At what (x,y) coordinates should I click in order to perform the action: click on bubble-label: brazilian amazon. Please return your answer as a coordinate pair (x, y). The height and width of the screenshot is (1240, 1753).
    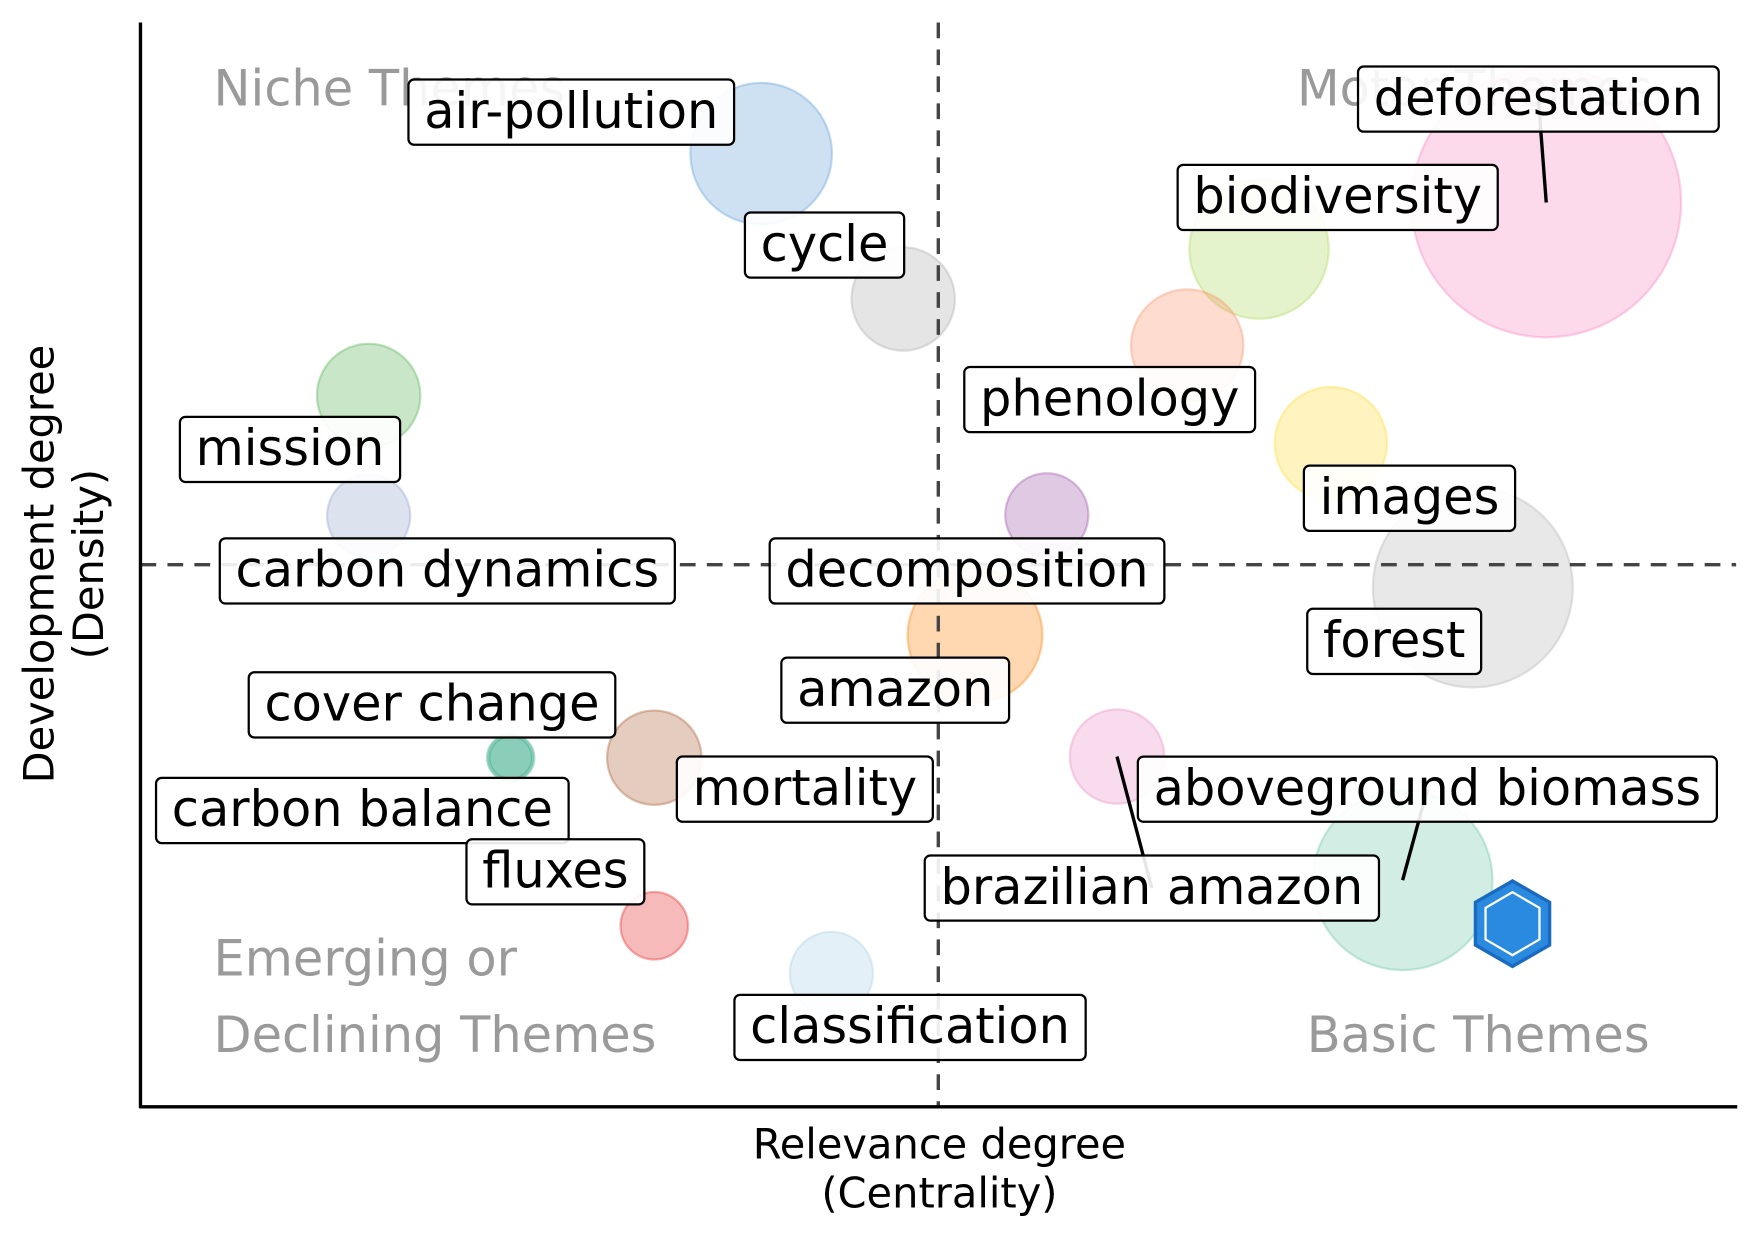
    Looking at the image, I should click on (1152, 888).